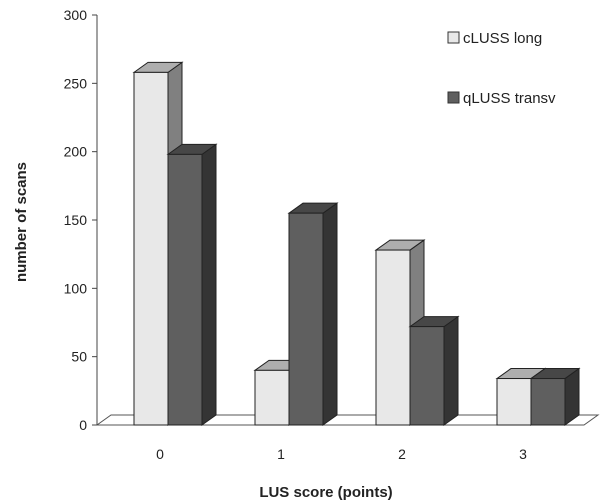  I want to click on y-tick-label: 250, so click(76, 83).